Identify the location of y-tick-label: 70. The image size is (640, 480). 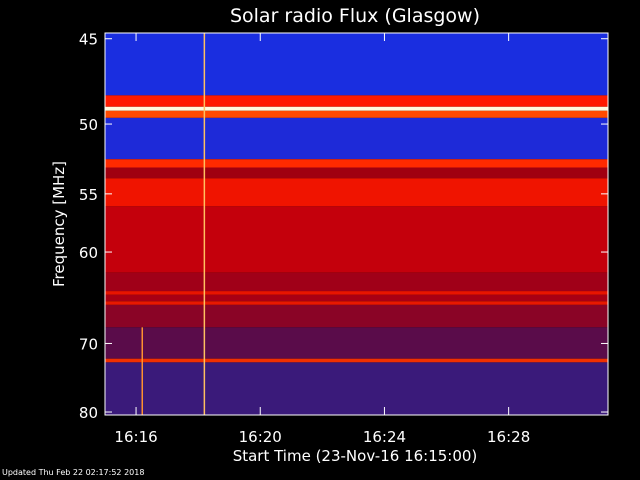
(88, 344).